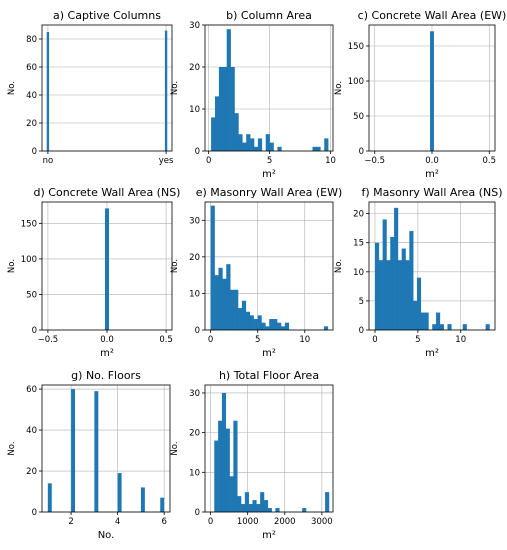 This screenshot has width=507, height=550. I want to click on chart-title: h) Total Floor Area, so click(269, 375).